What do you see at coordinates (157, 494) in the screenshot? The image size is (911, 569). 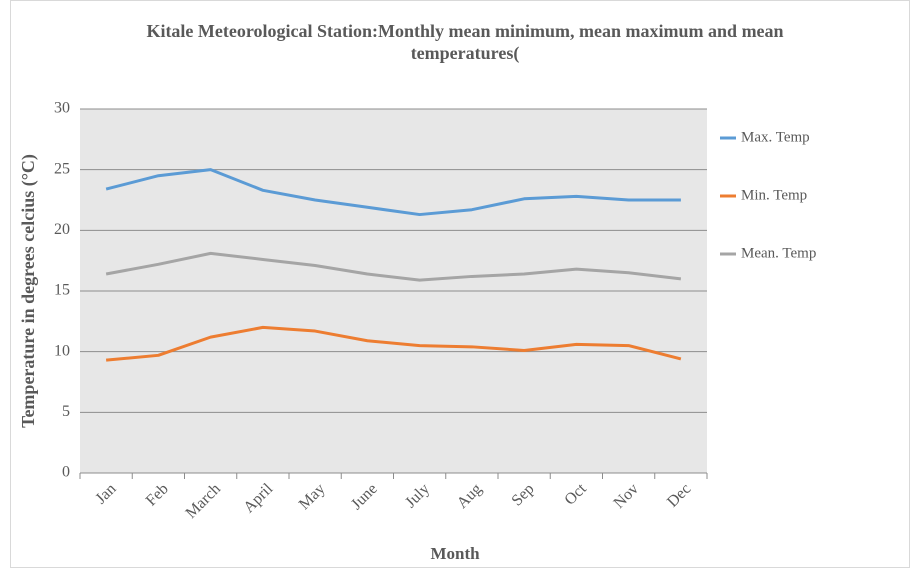 I see `x-tick-label: Feb` at bounding box center [157, 494].